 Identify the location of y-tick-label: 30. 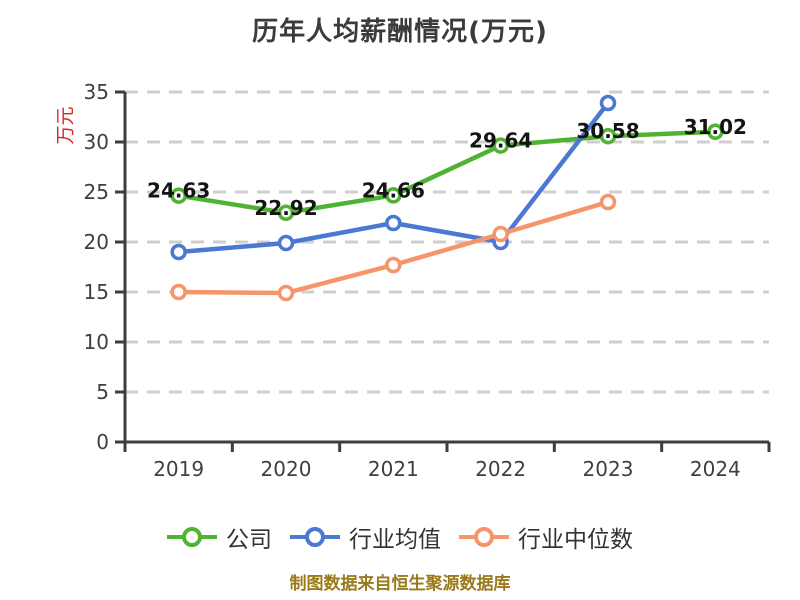
(96, 142).